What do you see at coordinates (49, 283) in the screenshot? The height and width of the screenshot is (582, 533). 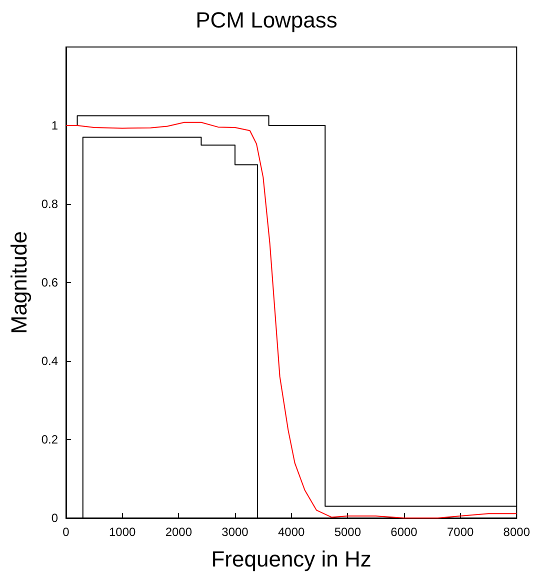 I see `y-tick-label: 0.6` at bounding box center [49, 283].